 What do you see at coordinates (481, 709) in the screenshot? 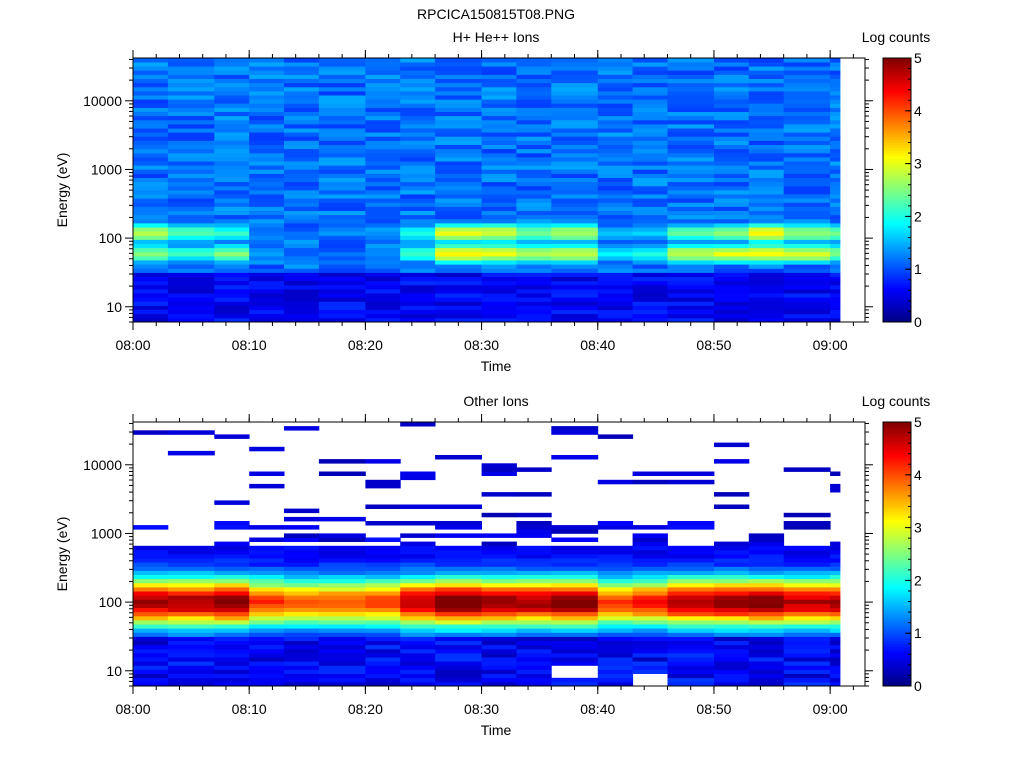
I see `x-tick-label: 08:30` at bounding box center [481, 709].